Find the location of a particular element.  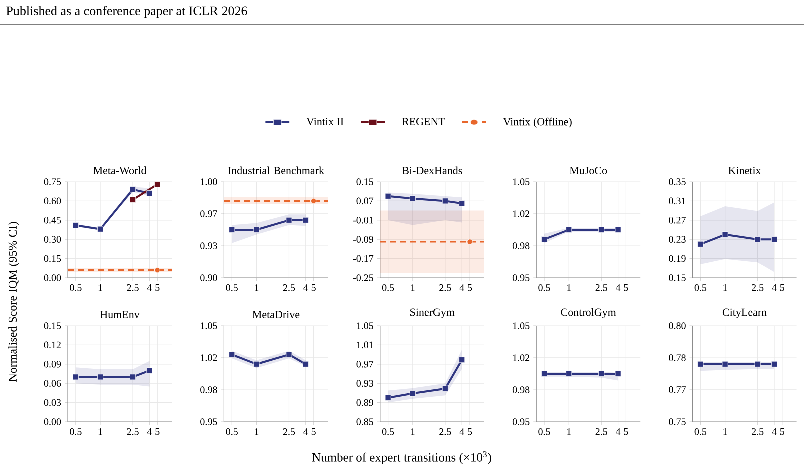

x-axis-title: Number of expert transitions (×10$^{3}$) is located at coordinates (402, 458).